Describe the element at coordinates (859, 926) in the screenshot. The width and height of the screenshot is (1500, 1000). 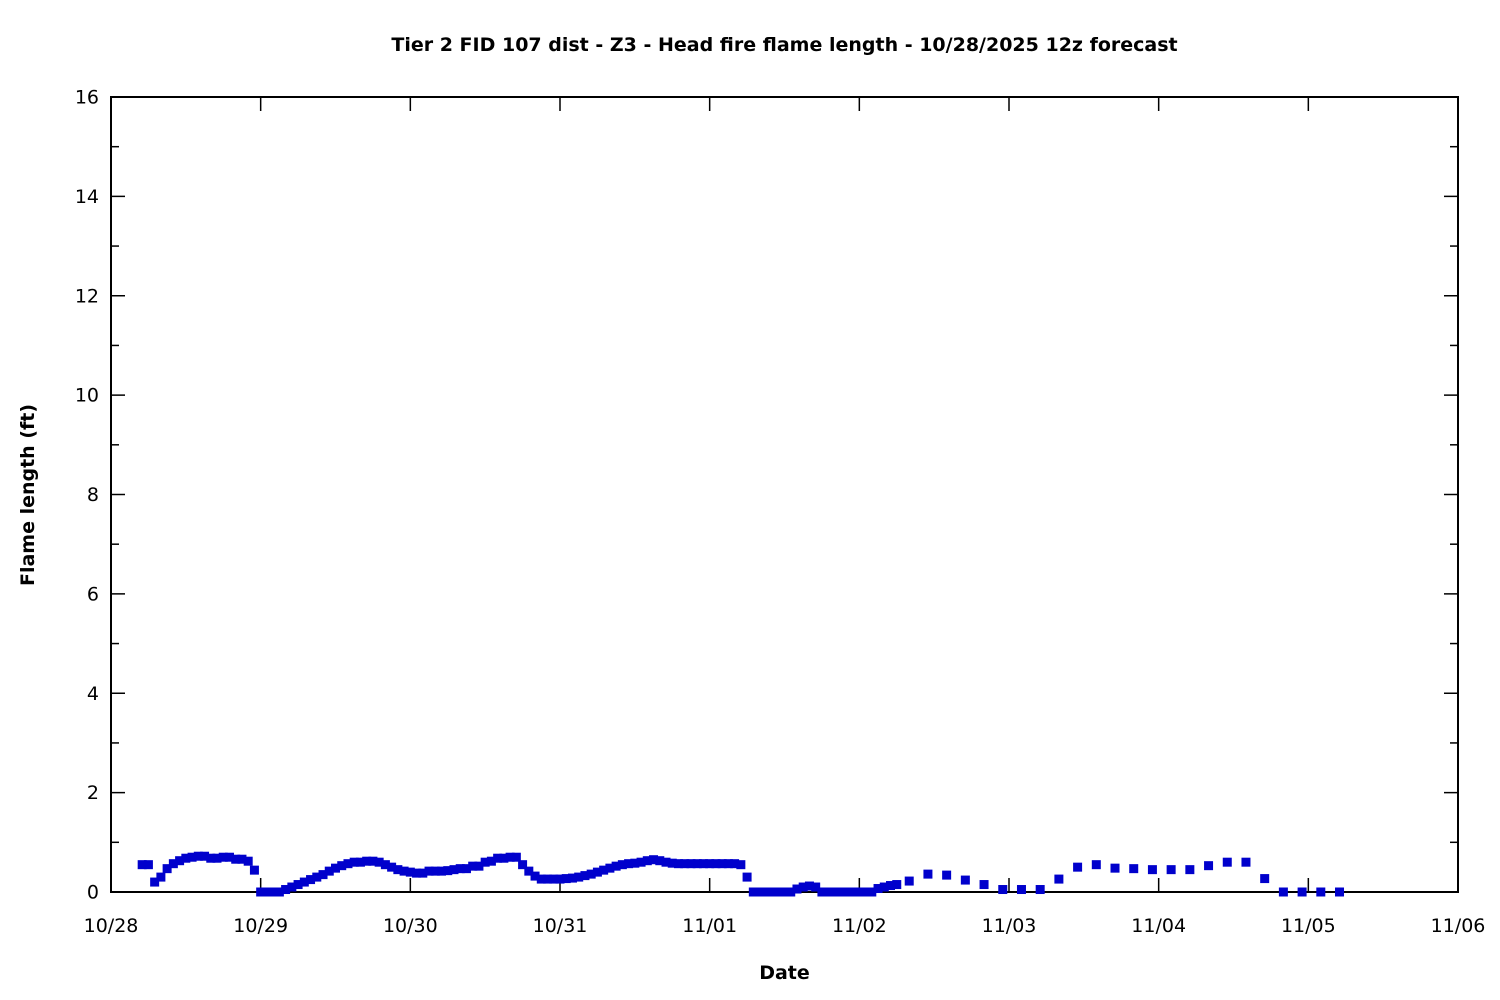
I see `x-tick-label: 11/02` at that location.